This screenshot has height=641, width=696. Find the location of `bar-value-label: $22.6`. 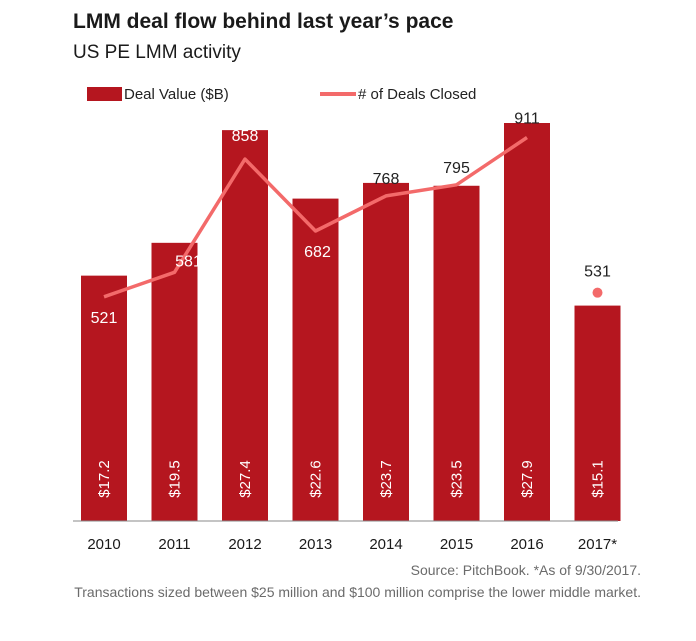

bar-value-label: $22.6 is located at coordinates (316, 479).